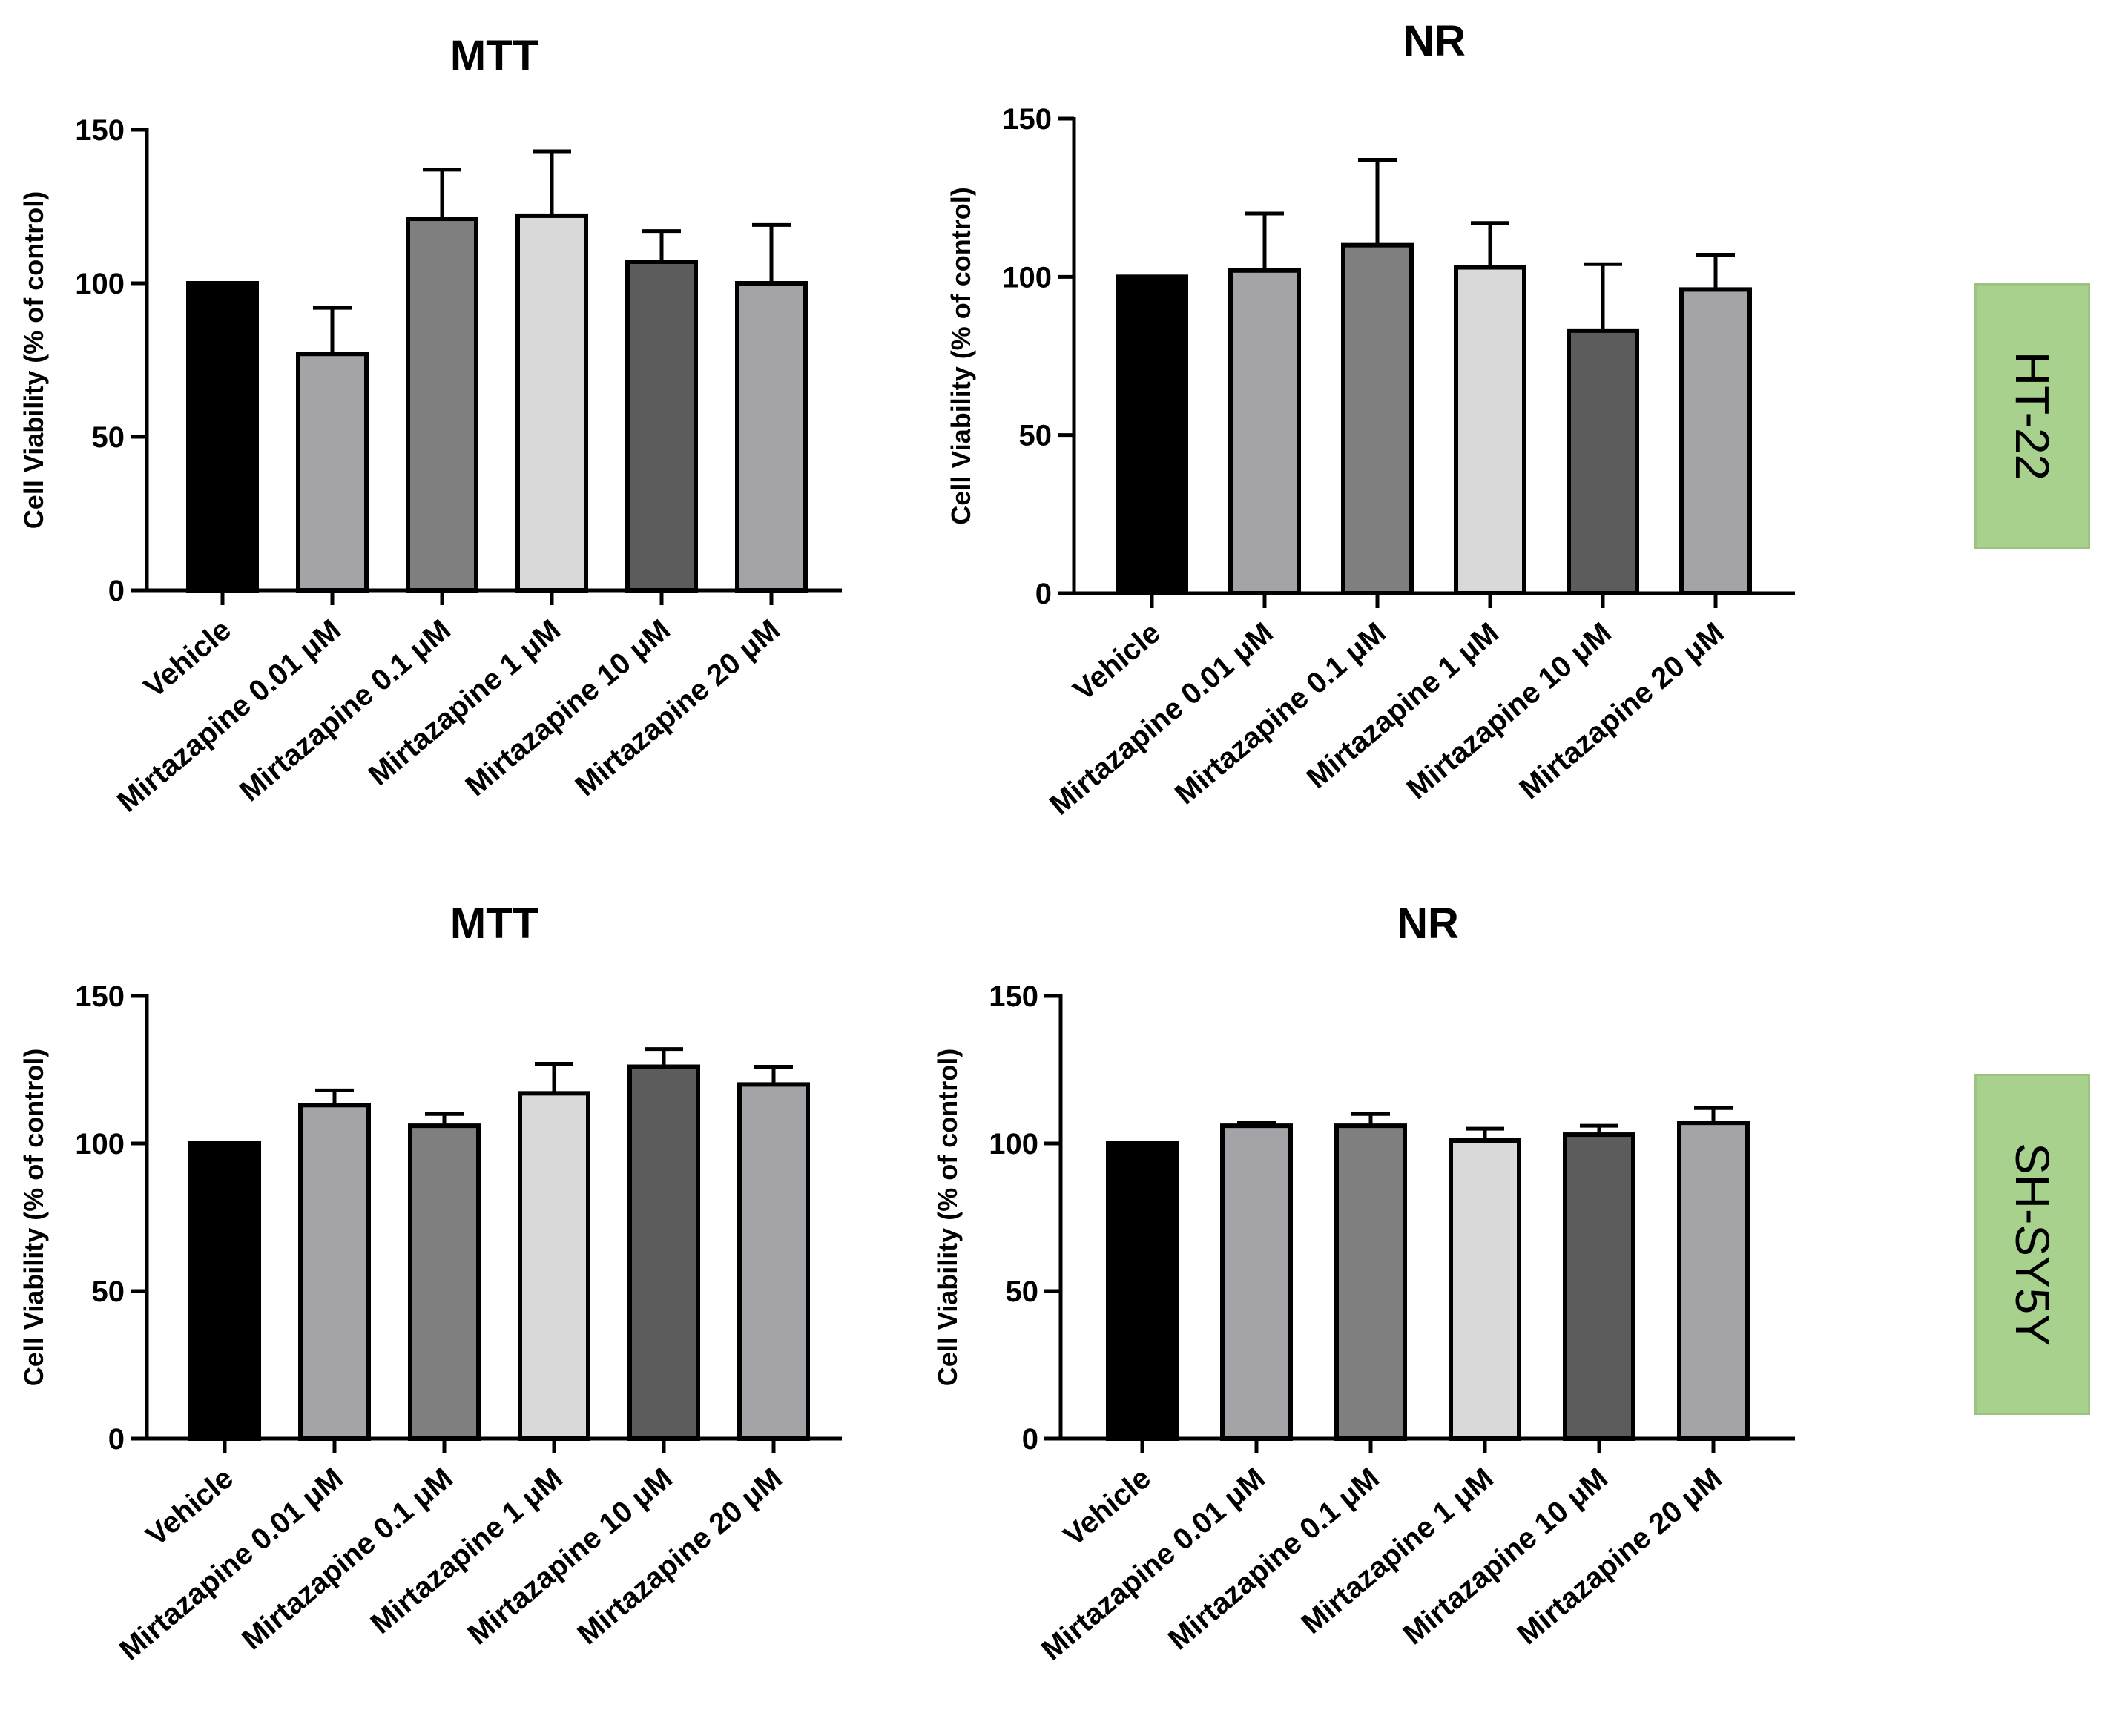 The height and width of the screenshot is (1736, 2105). I want to click on chart-4-xtick-label-3: Mirtazapine 1 μM, so click(1398, 1551).